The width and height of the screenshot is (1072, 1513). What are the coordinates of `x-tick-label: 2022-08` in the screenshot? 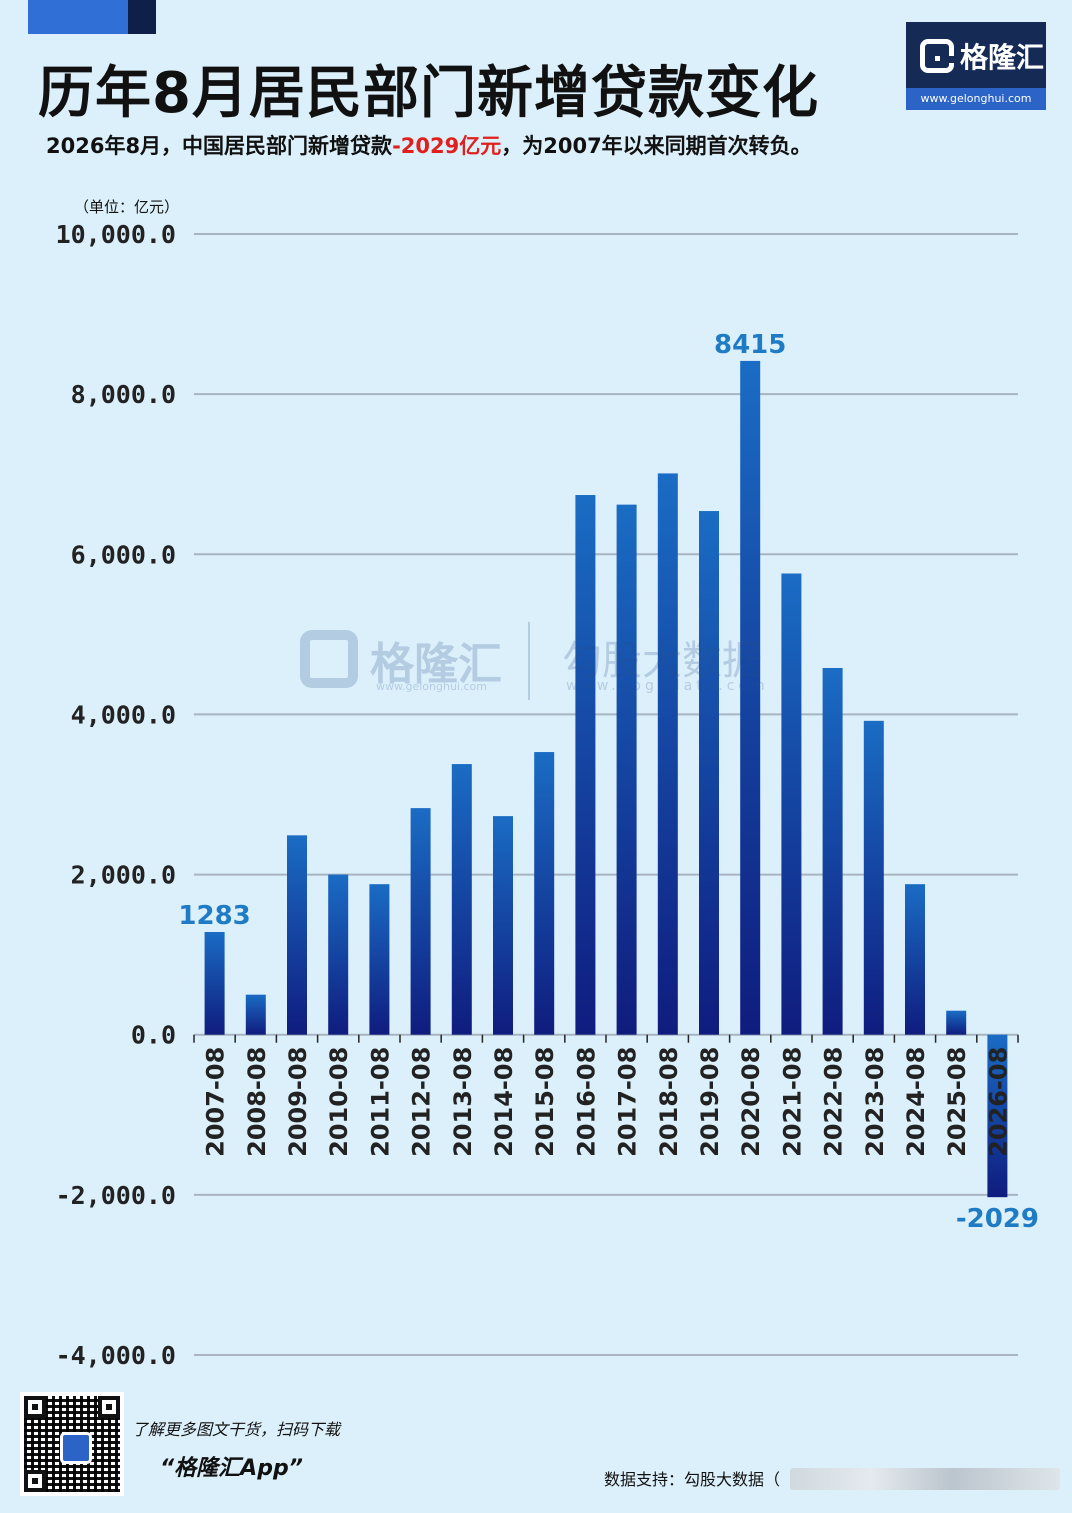 It's located at (834, 1102).